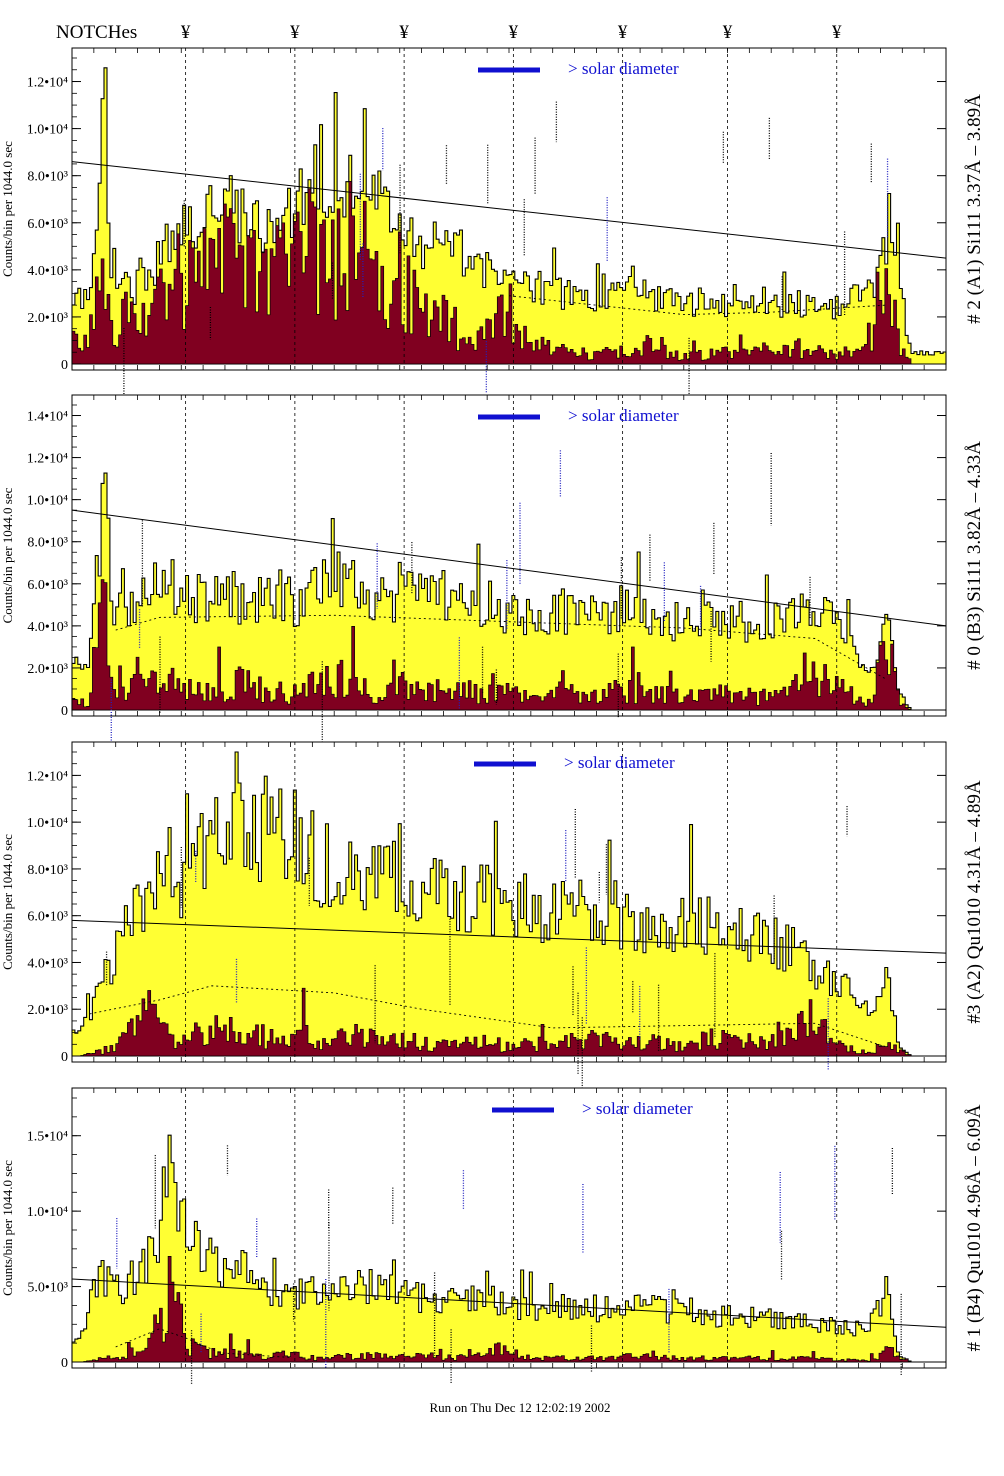 The image size is (1004, 1476). I want to click on ytick-label-1: 5.0•10³, so click(47, 1288).